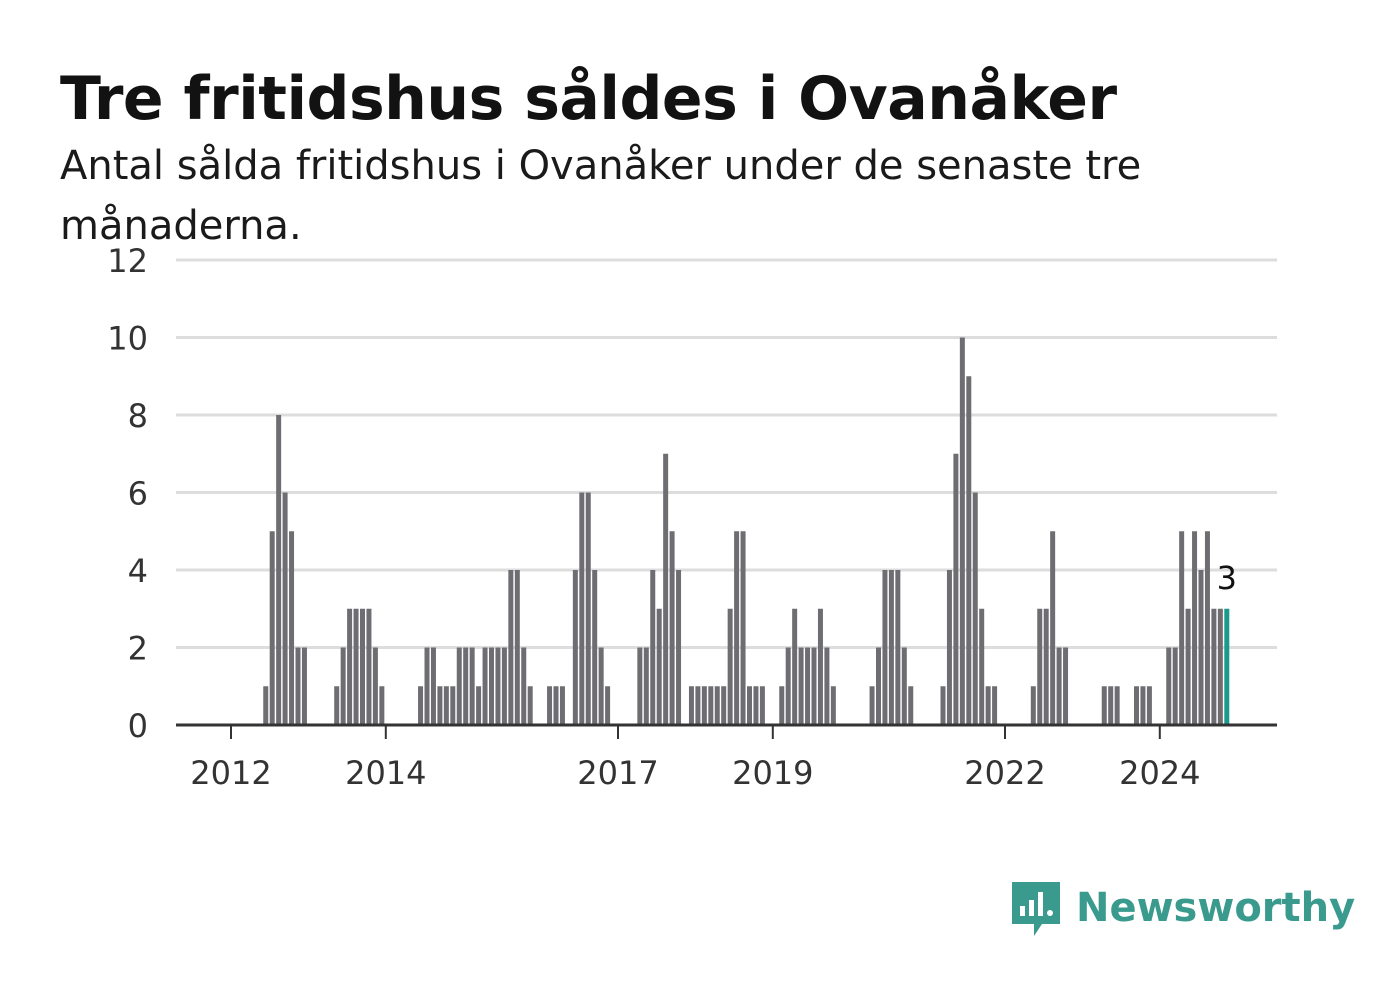  I want to click on y-tick-label: 6, so click(138, 494).